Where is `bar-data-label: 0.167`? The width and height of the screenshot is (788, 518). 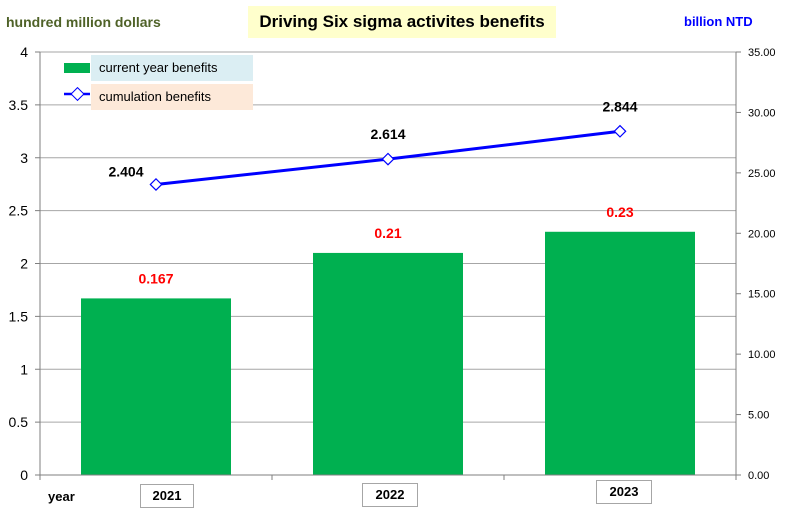 bar-data-label: 0.167 is located at coordinates (155, 278).